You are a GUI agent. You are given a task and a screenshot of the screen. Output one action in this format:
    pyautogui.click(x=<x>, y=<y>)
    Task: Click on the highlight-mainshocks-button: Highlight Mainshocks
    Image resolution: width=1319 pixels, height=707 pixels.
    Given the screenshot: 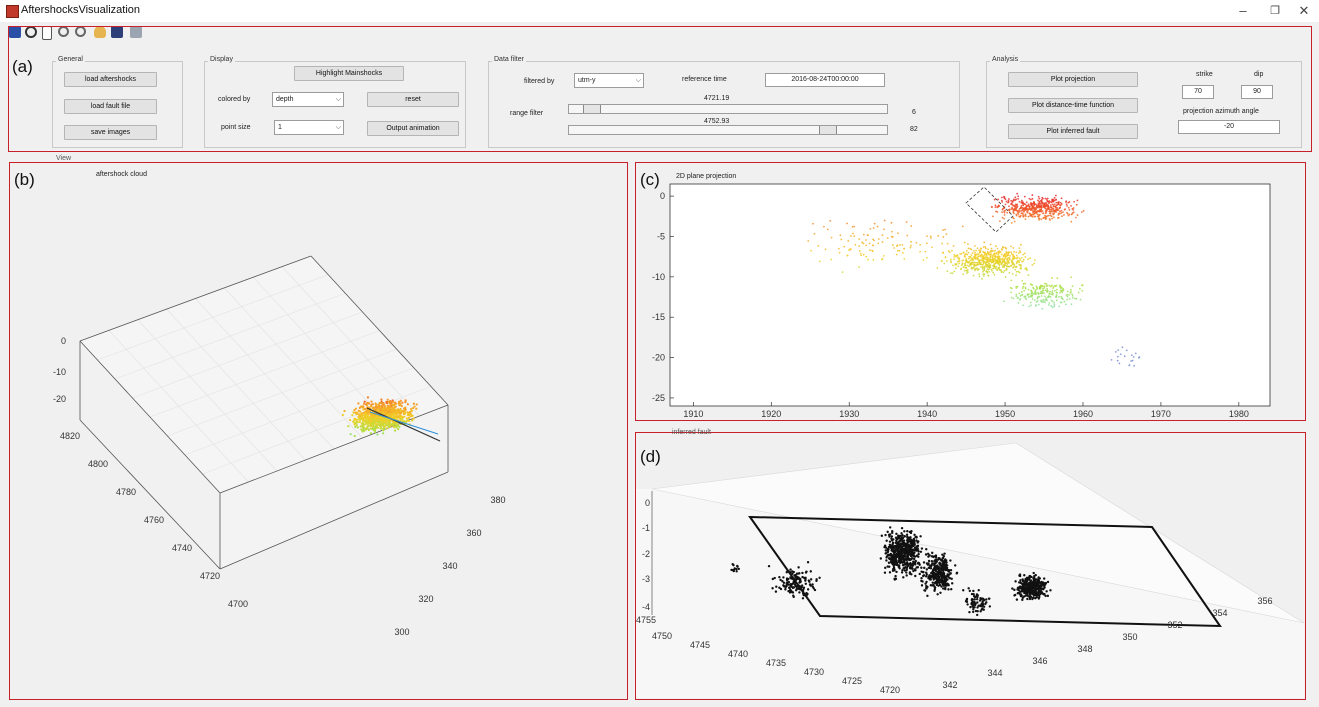 What is the action you would take?
    pyautogui.click(x=349, y=73)
    